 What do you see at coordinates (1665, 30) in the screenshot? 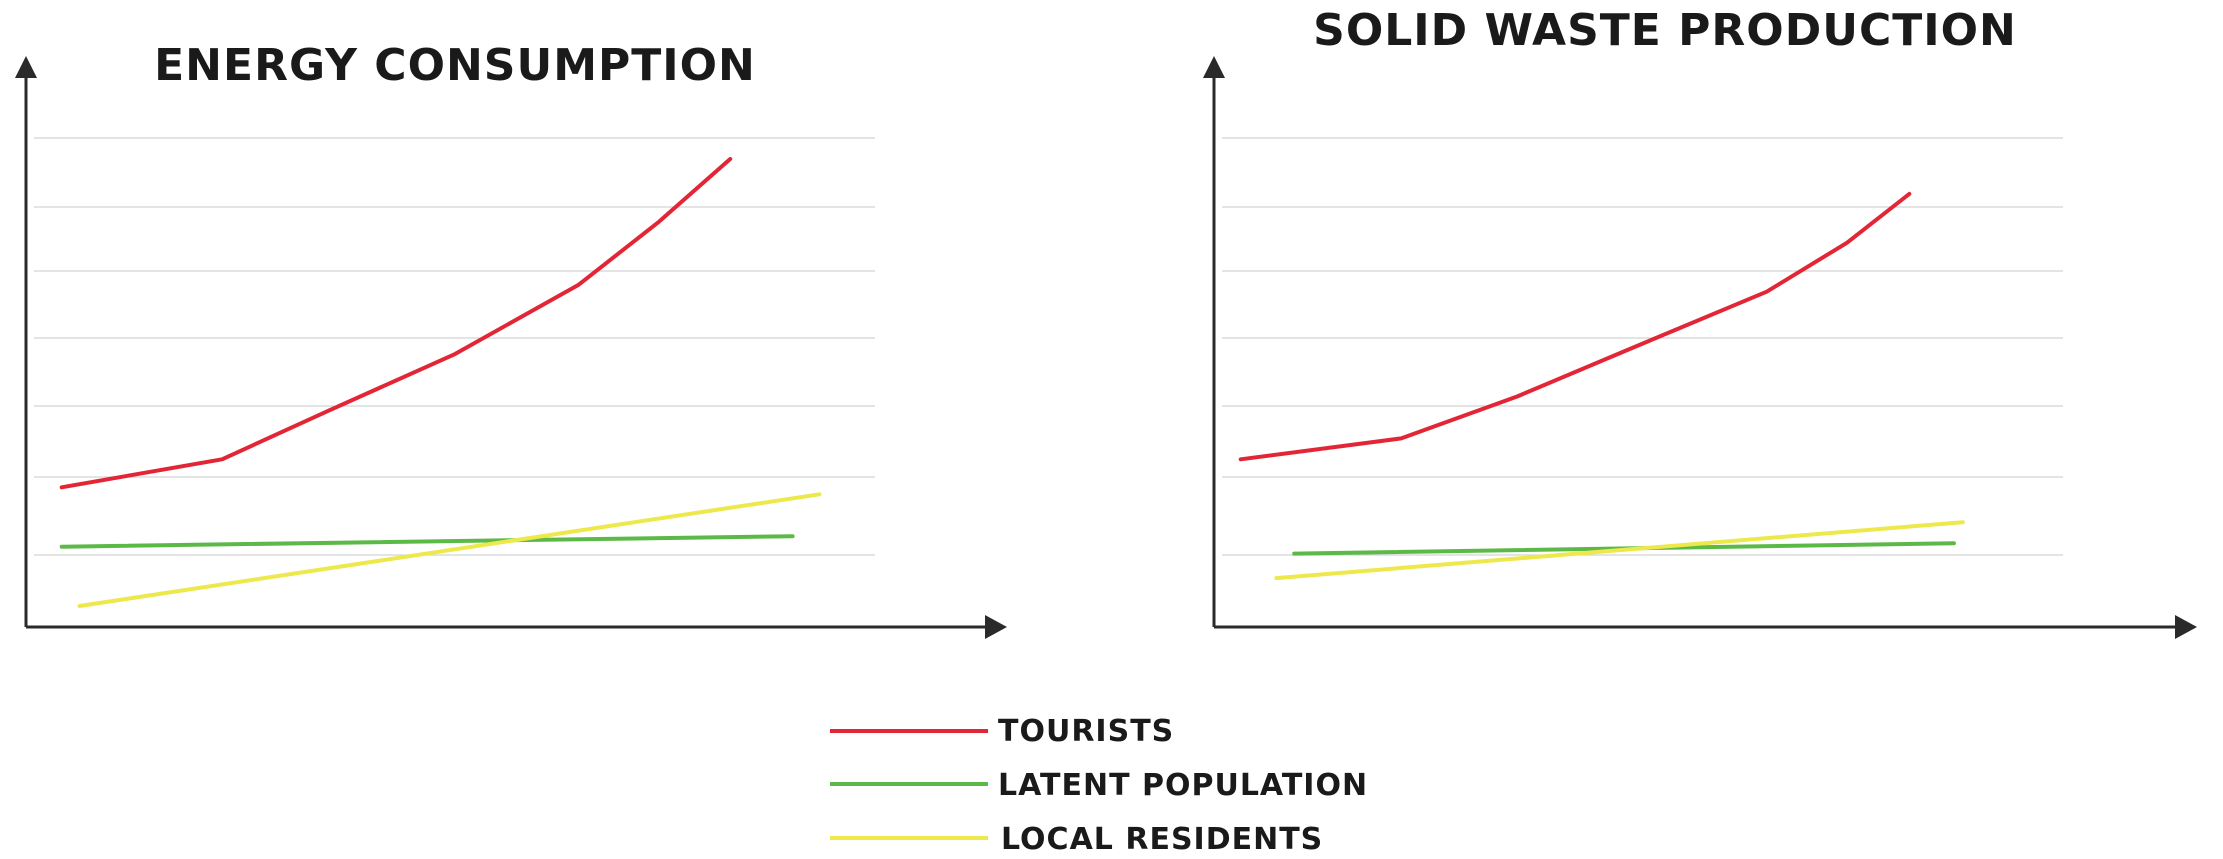
I see `chart-title-solid-waste-production: SOLID WASTE PRODUCTION` at bounding box center [1665, 30].